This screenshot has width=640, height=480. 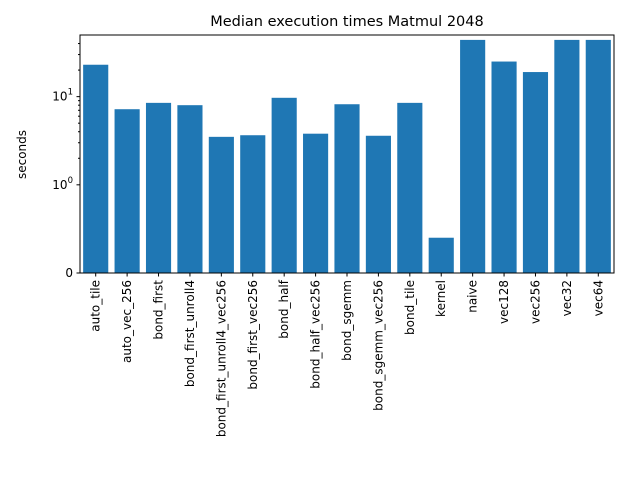 What do you see at coordinates (347, 320) in the screenshot?
I see `x-tick-label: bond_sgemm` at bounding box center [347, 320].